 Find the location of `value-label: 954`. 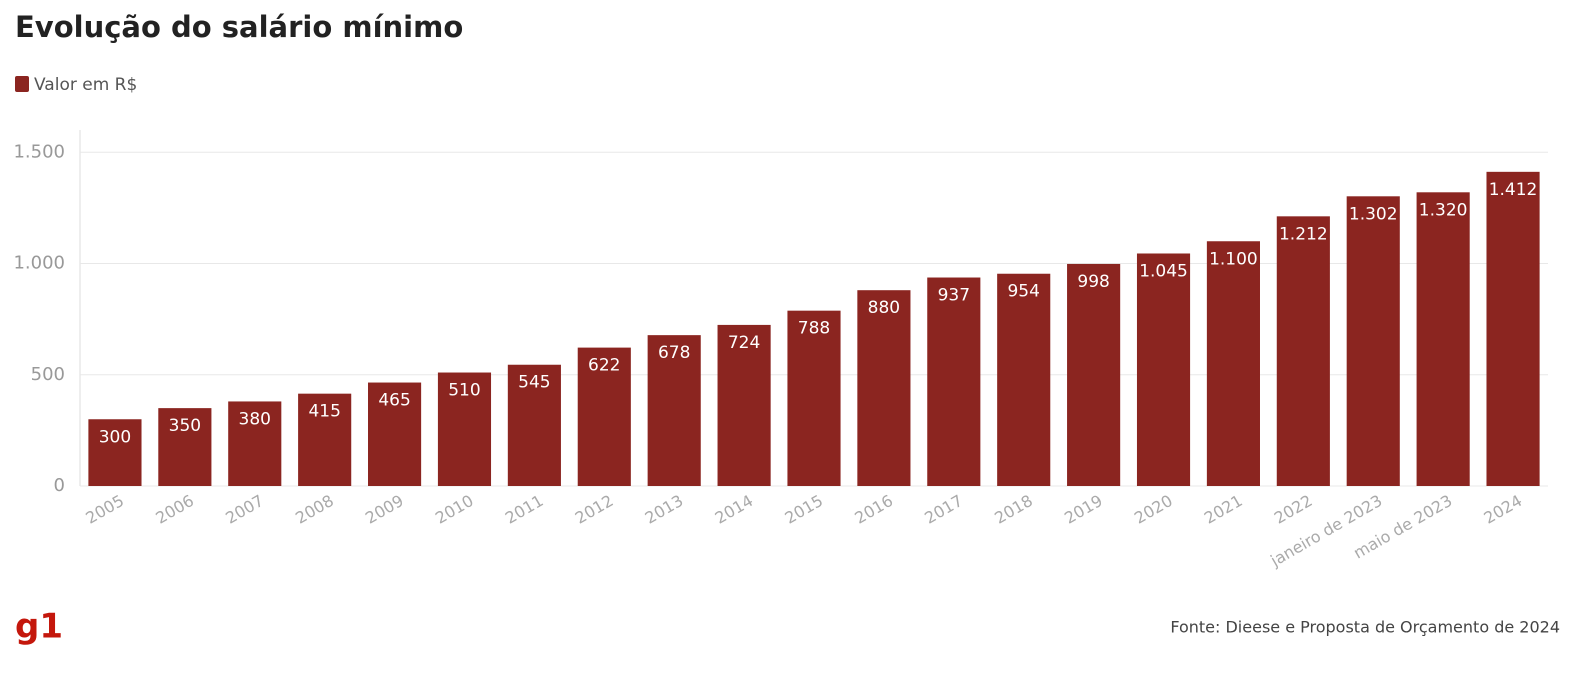

value-label: 954 is located at coordinates (1023, 292).